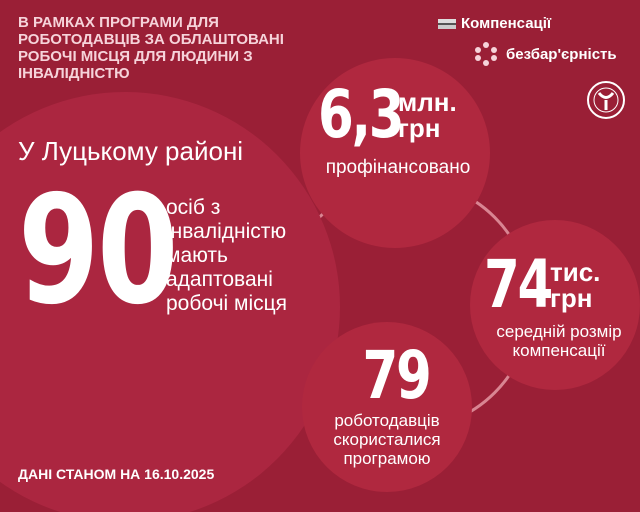  Describe the element at coordinates (486, 54) in the screenshot. I see `dots-ring-icon` at that location.